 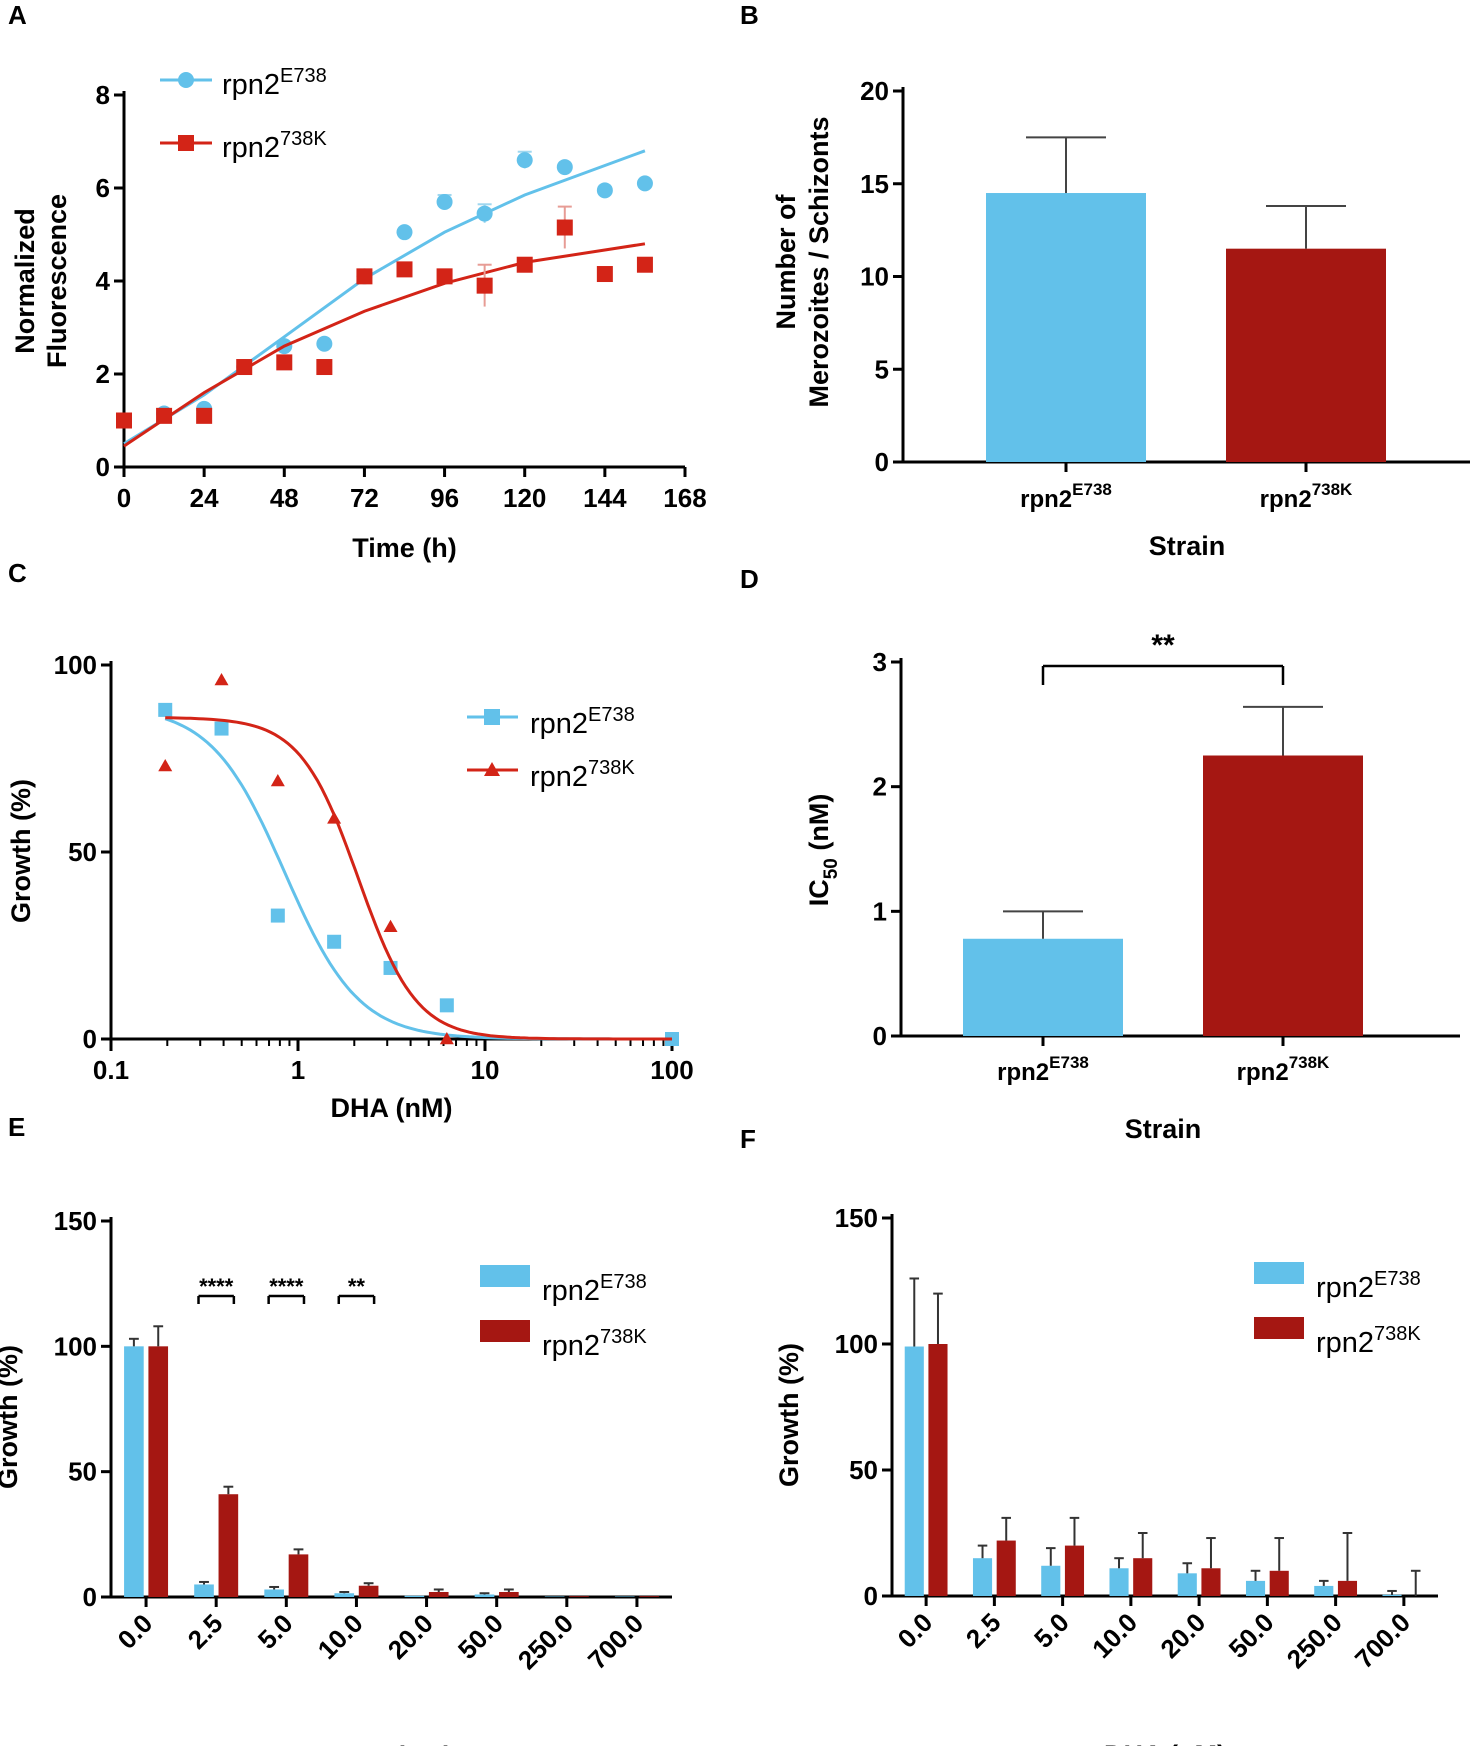 I want to click on chart-b-y-tick-label: 10, so click(x=874, y=277).